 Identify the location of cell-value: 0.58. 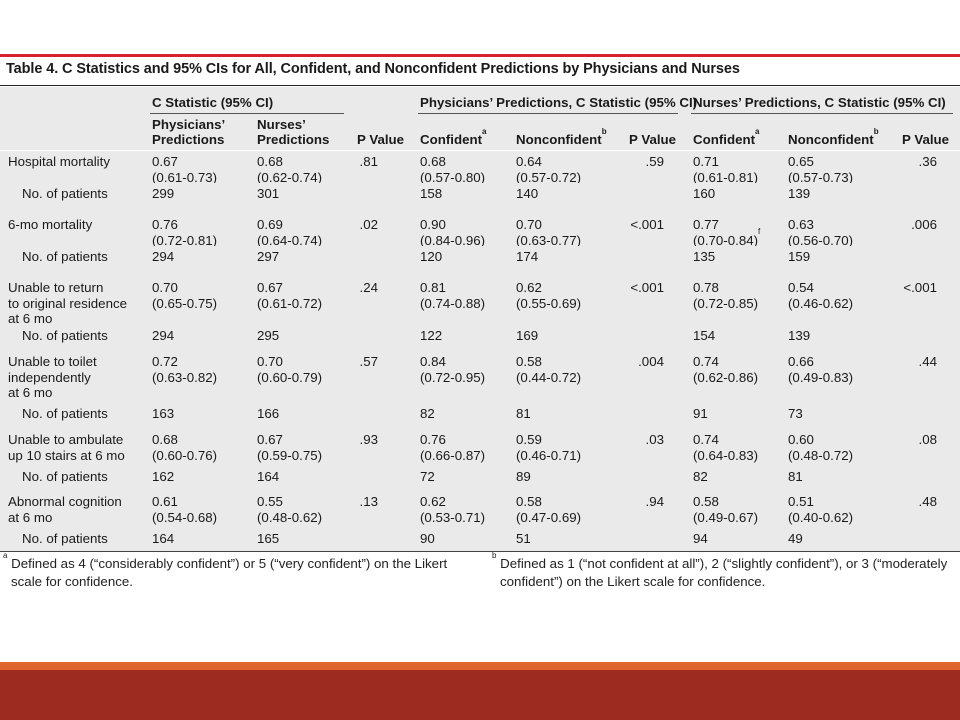
(529, 361).